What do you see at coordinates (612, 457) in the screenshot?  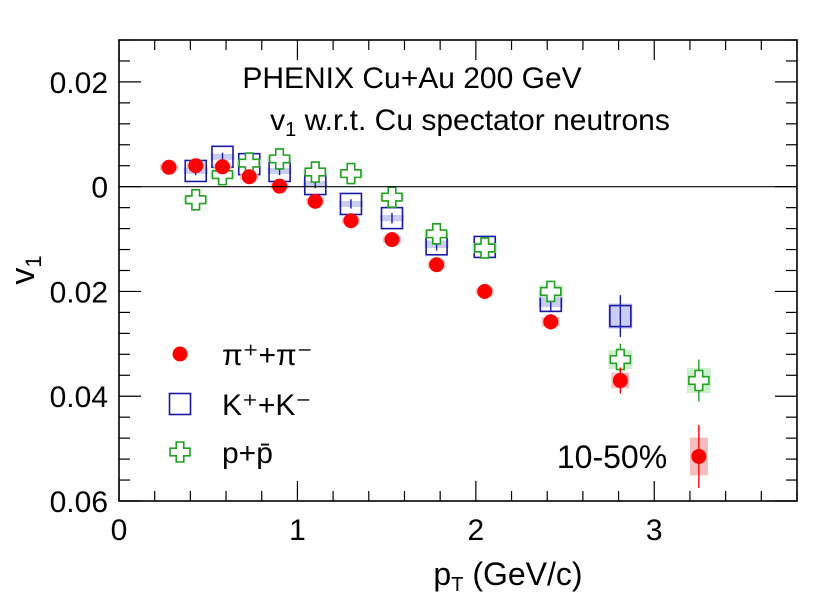 I see `centrality-label: 10-50%` at bounding box center [612, 457].